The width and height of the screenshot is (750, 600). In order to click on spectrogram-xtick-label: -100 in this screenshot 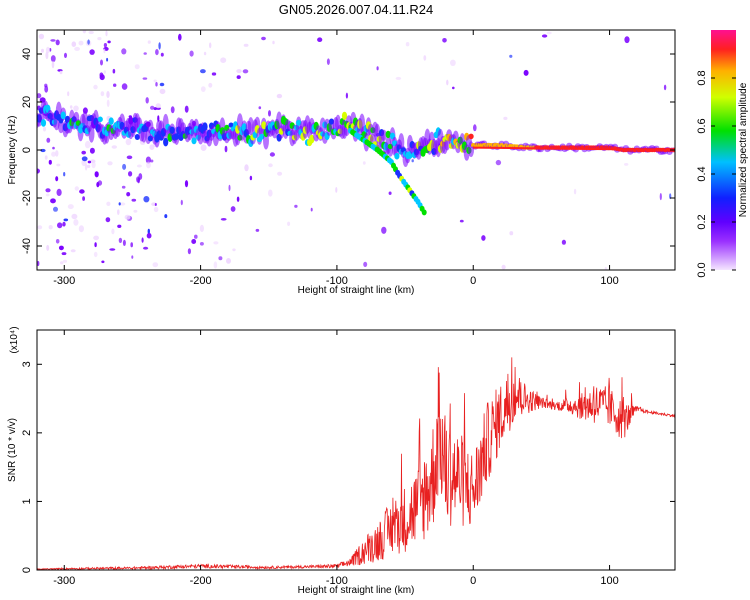, I will do `click(337, 281)`.